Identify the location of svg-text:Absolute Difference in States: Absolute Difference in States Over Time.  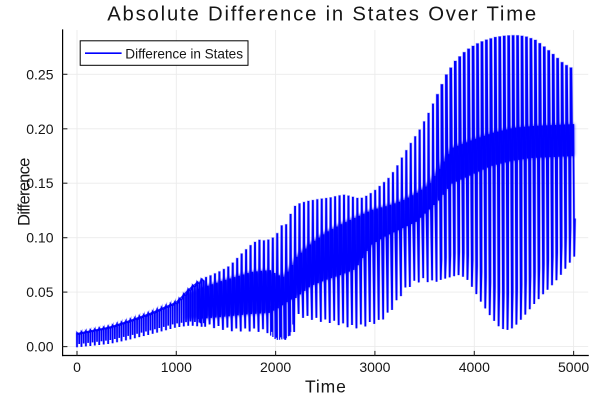
(321, 15).